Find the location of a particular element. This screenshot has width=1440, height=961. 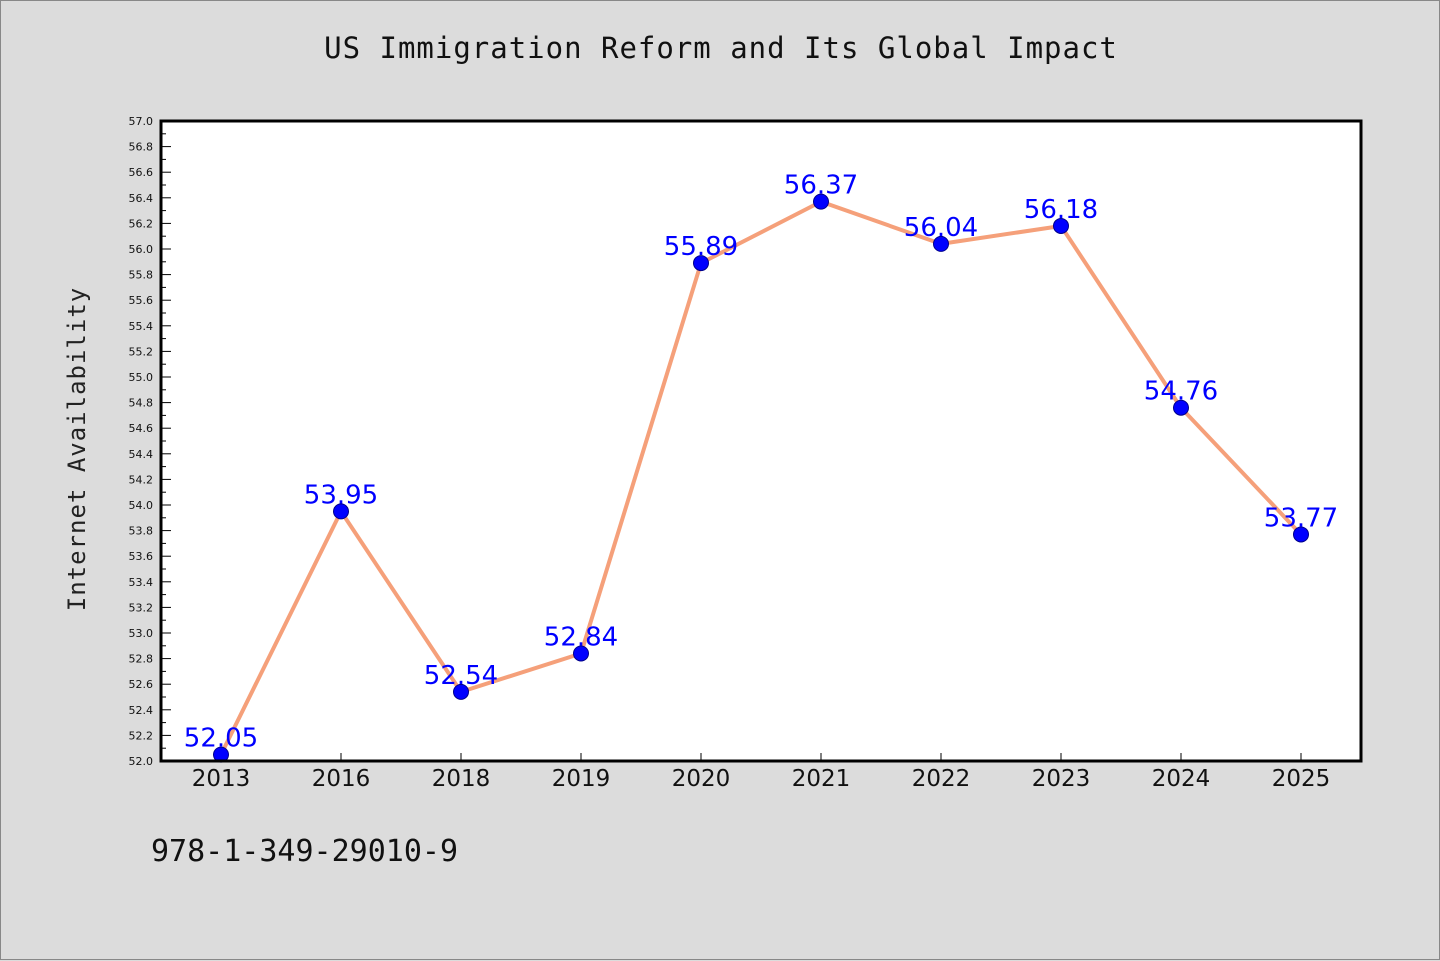

y-tick-label: 53.2 is located at coordinates (141, 607).